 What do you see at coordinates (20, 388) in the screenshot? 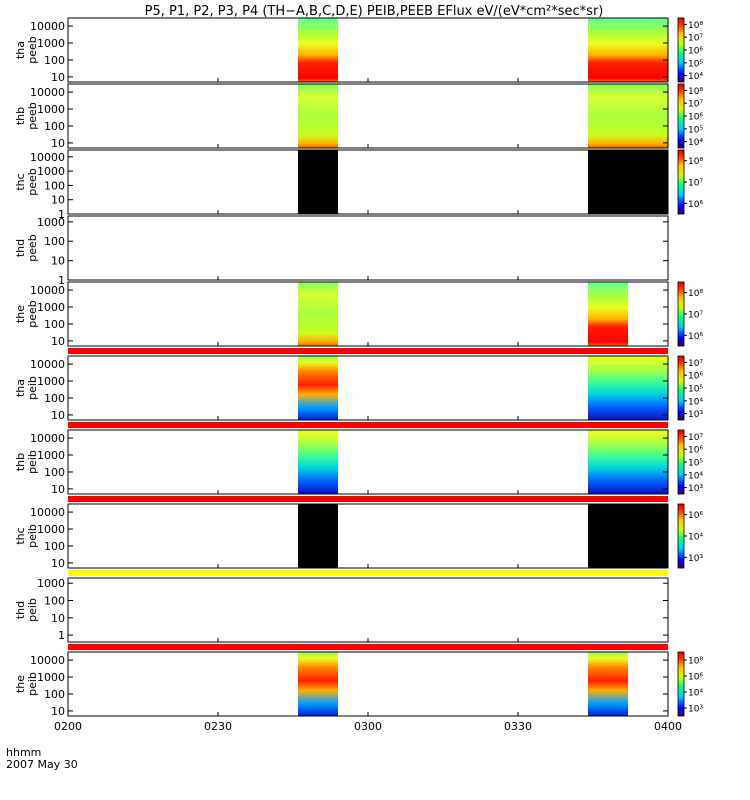
I see `probe-label: tha` at bounding box center [20, 388].